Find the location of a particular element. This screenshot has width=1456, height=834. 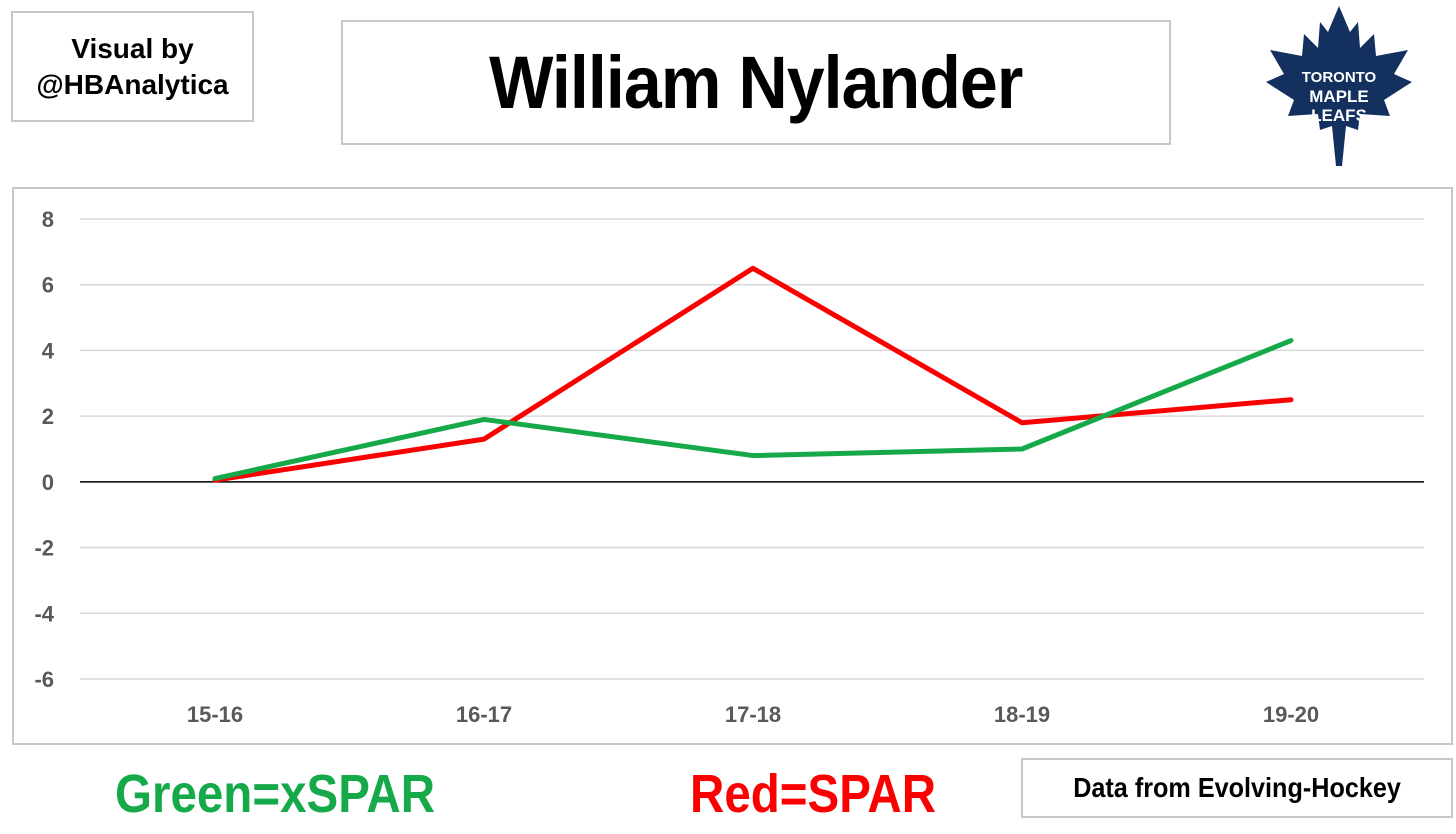

chart-title: William Nylander is located at coordinates (756, 82).